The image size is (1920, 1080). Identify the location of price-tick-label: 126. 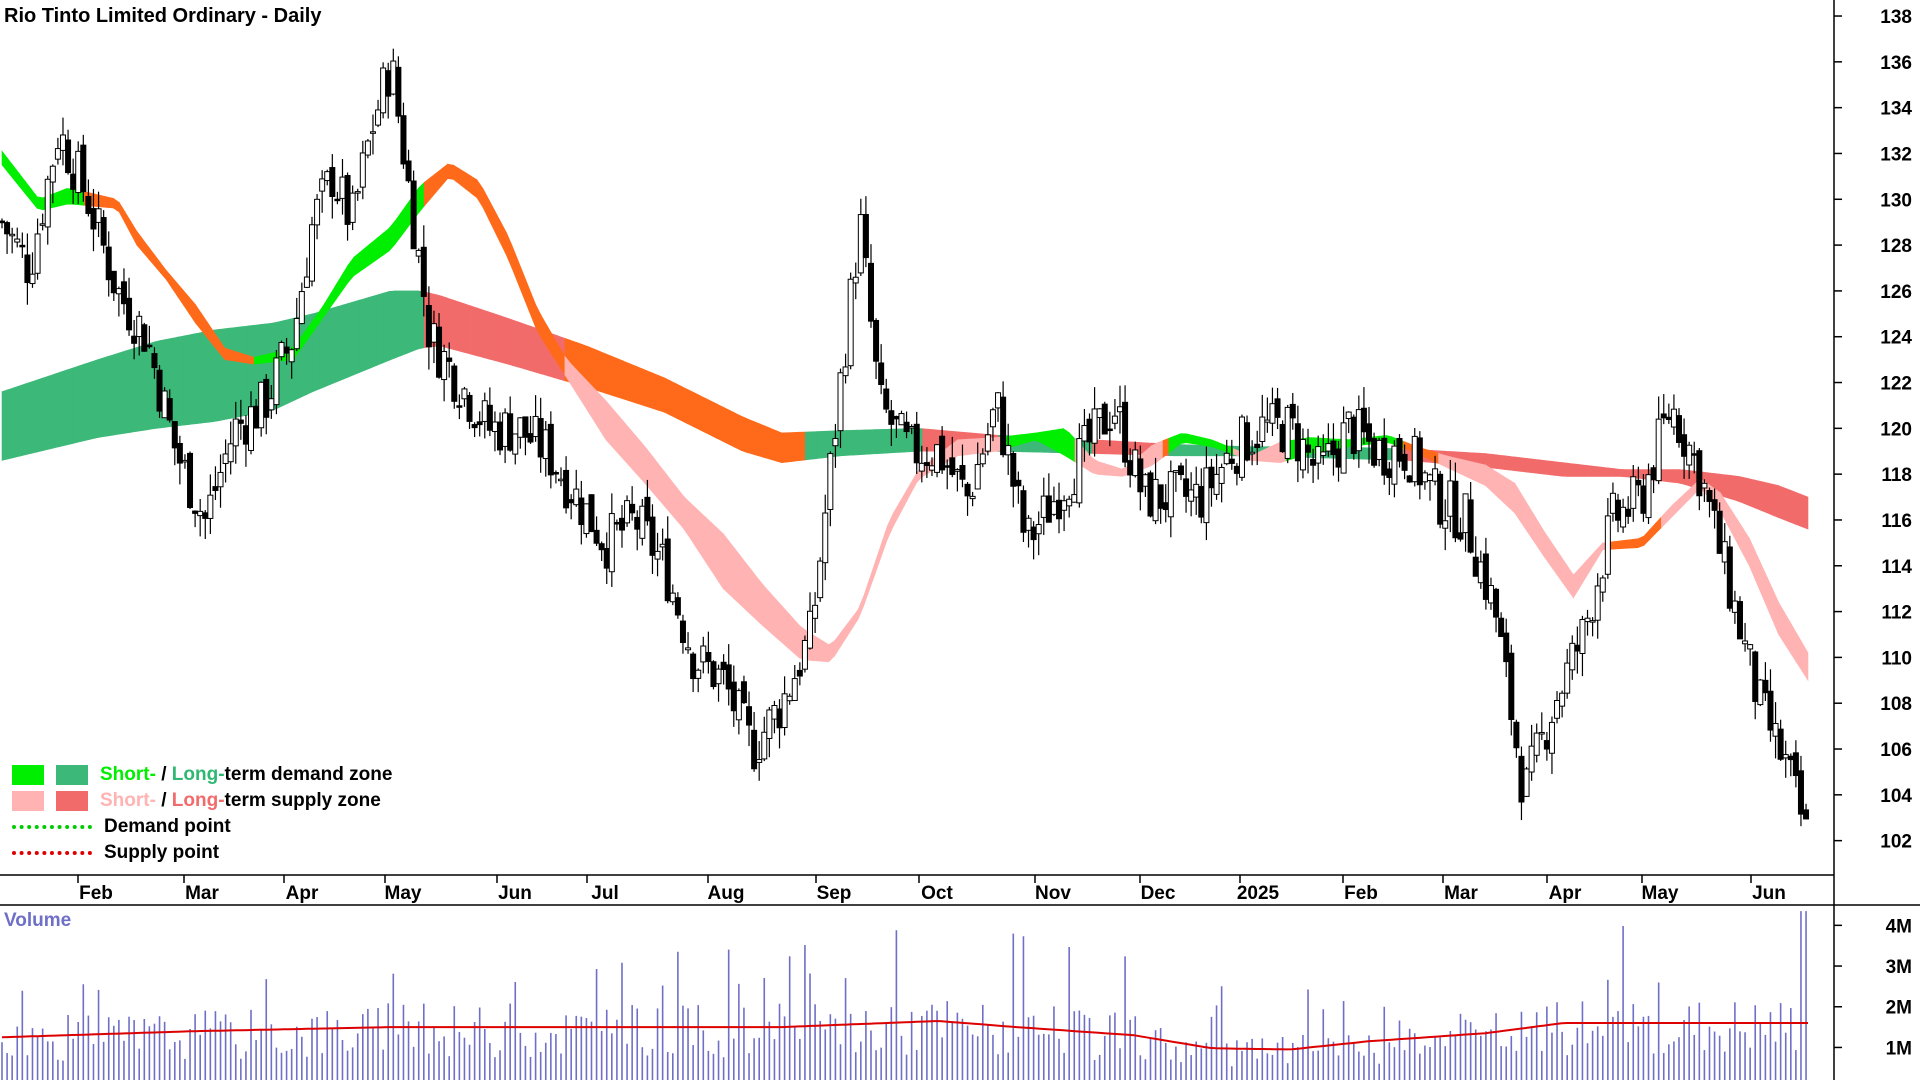
(1896, 292).